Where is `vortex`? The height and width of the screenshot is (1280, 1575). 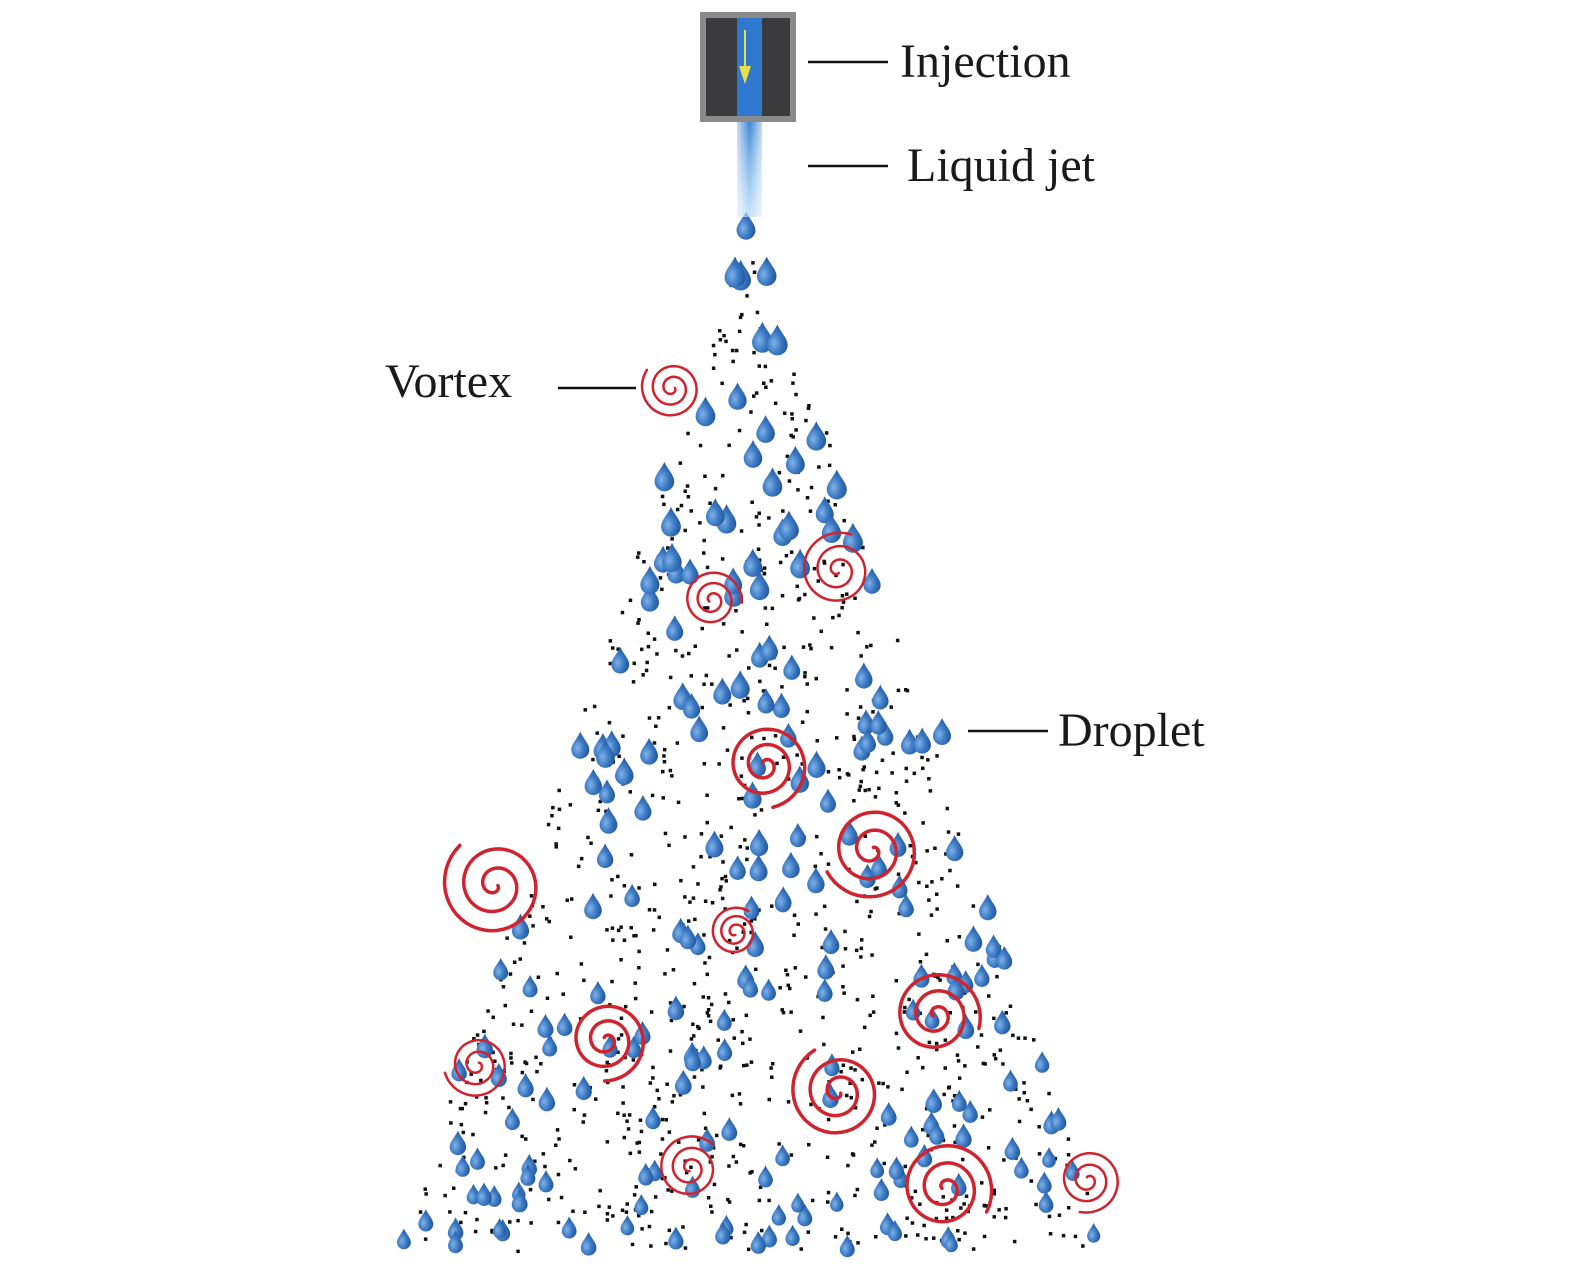 vortex is located at coordinates (490, 888).